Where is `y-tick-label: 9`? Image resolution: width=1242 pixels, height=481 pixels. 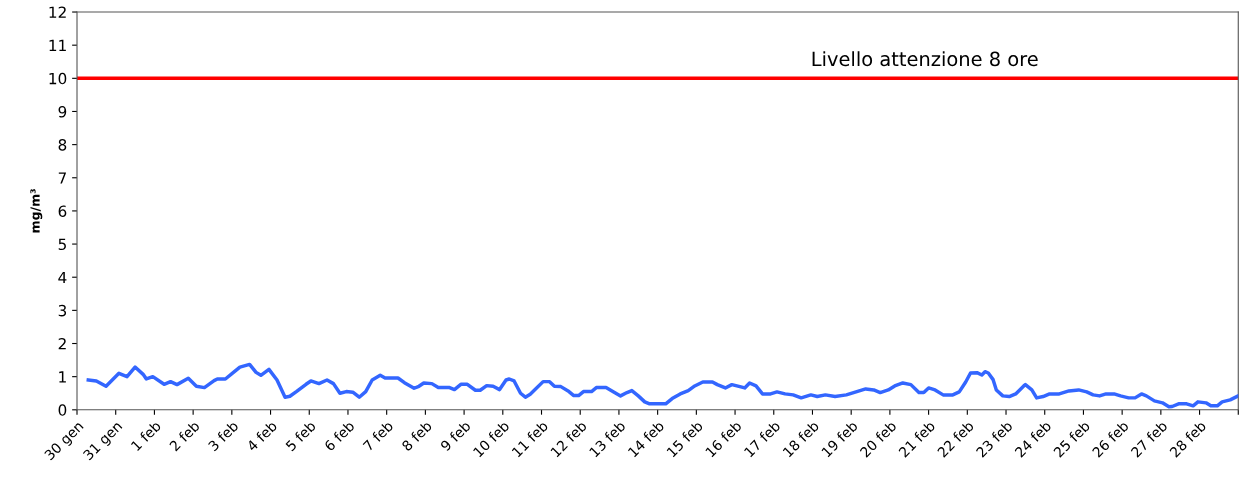
y-tick-label: 9 is located at coordinates (62, 111).